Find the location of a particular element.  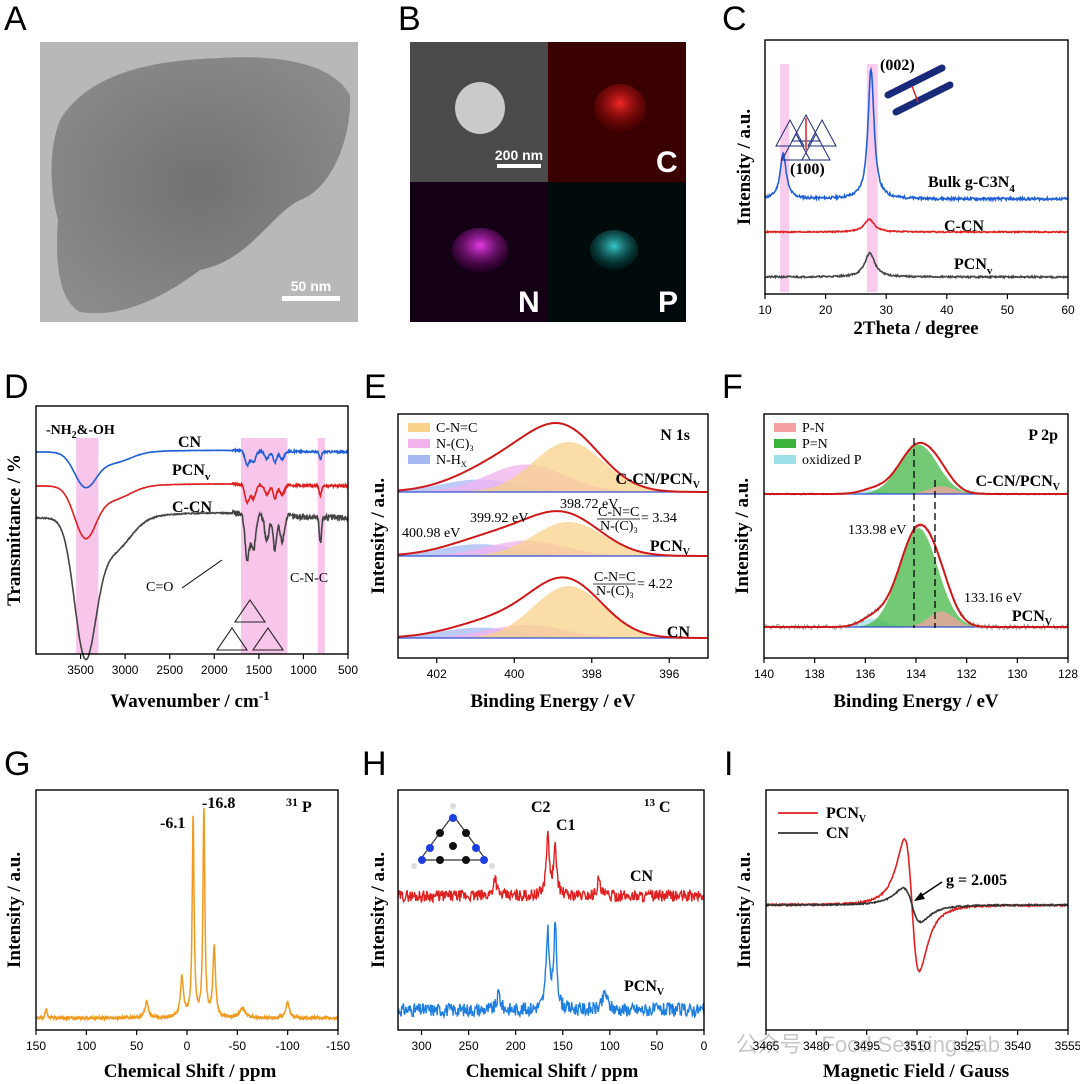

p-map-label: P is located at coordinates (668, 302).